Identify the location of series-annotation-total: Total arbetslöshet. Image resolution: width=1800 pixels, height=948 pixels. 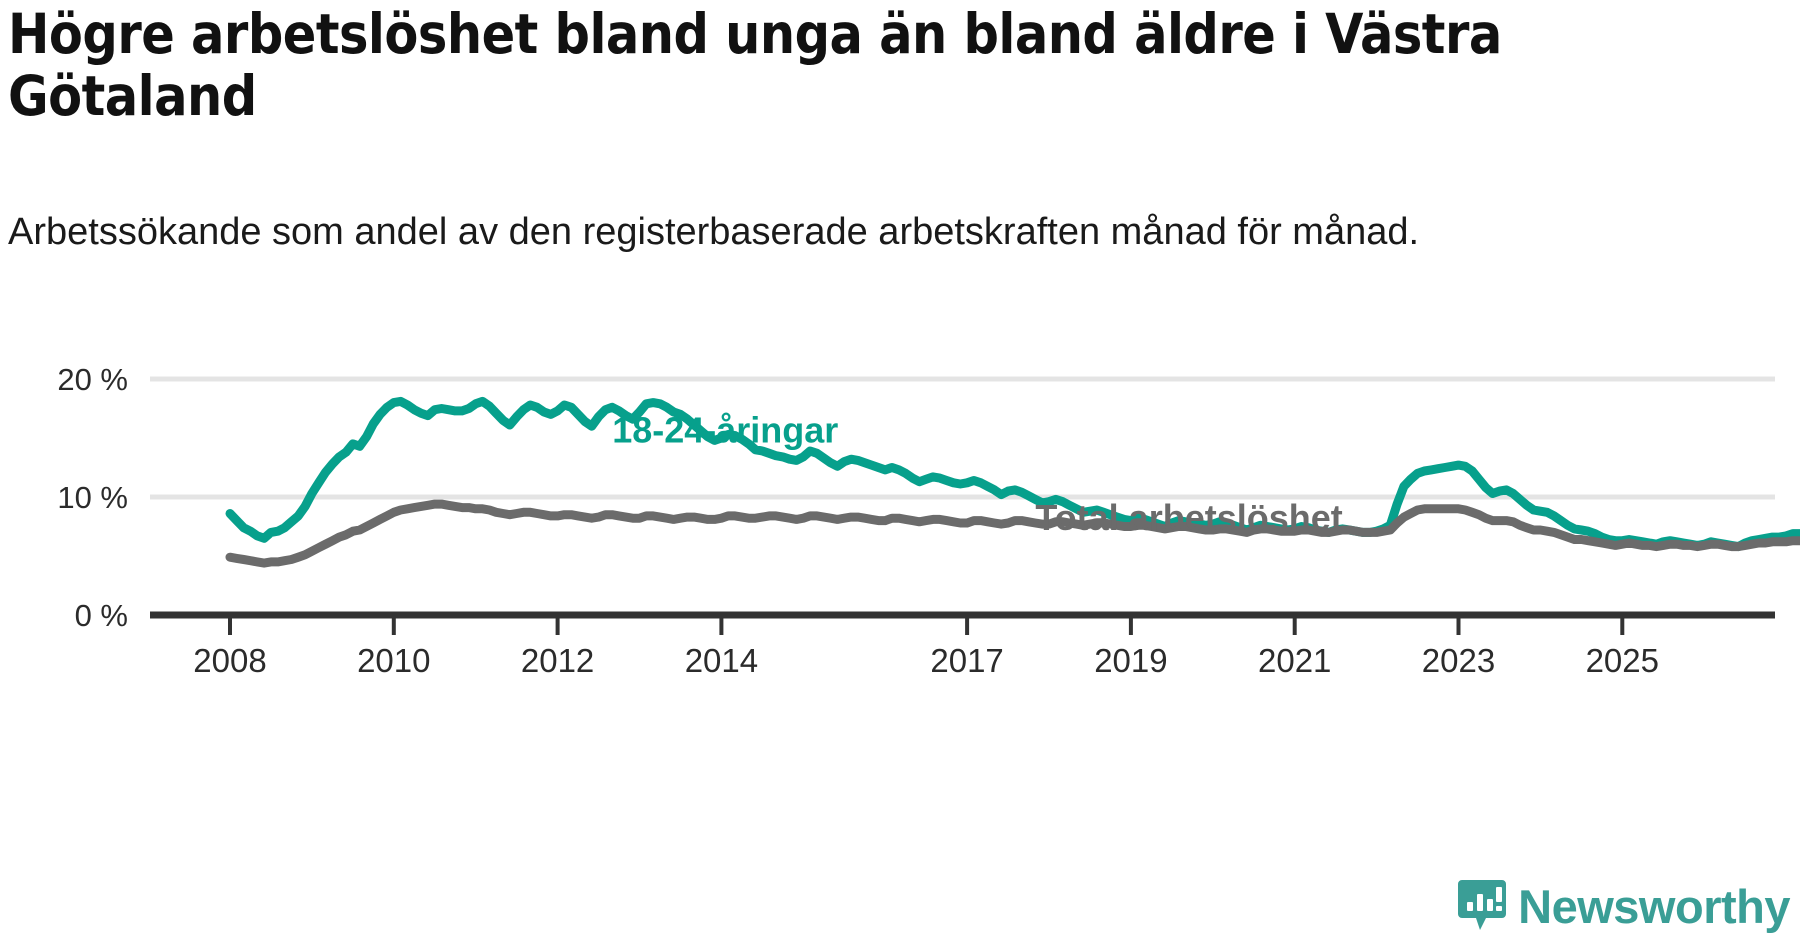
(1188, 517).